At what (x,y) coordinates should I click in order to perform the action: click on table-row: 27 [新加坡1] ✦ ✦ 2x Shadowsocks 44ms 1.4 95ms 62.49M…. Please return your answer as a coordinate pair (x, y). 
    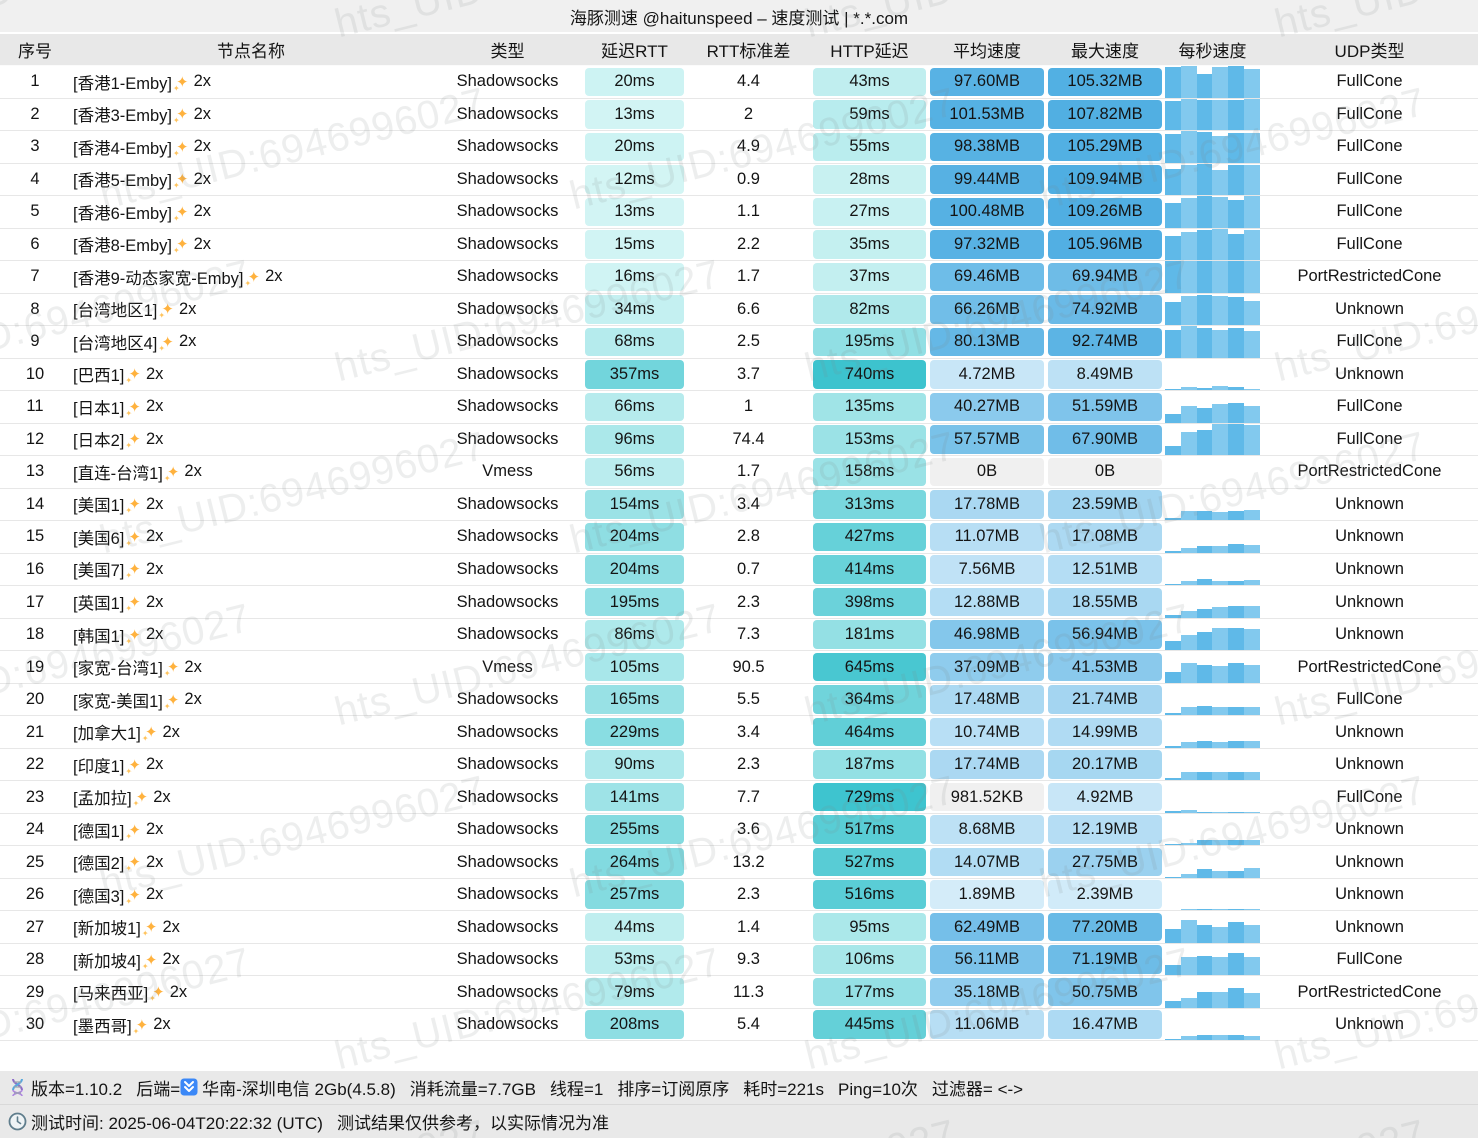
    Looking at the image, I should click on (739, 927).